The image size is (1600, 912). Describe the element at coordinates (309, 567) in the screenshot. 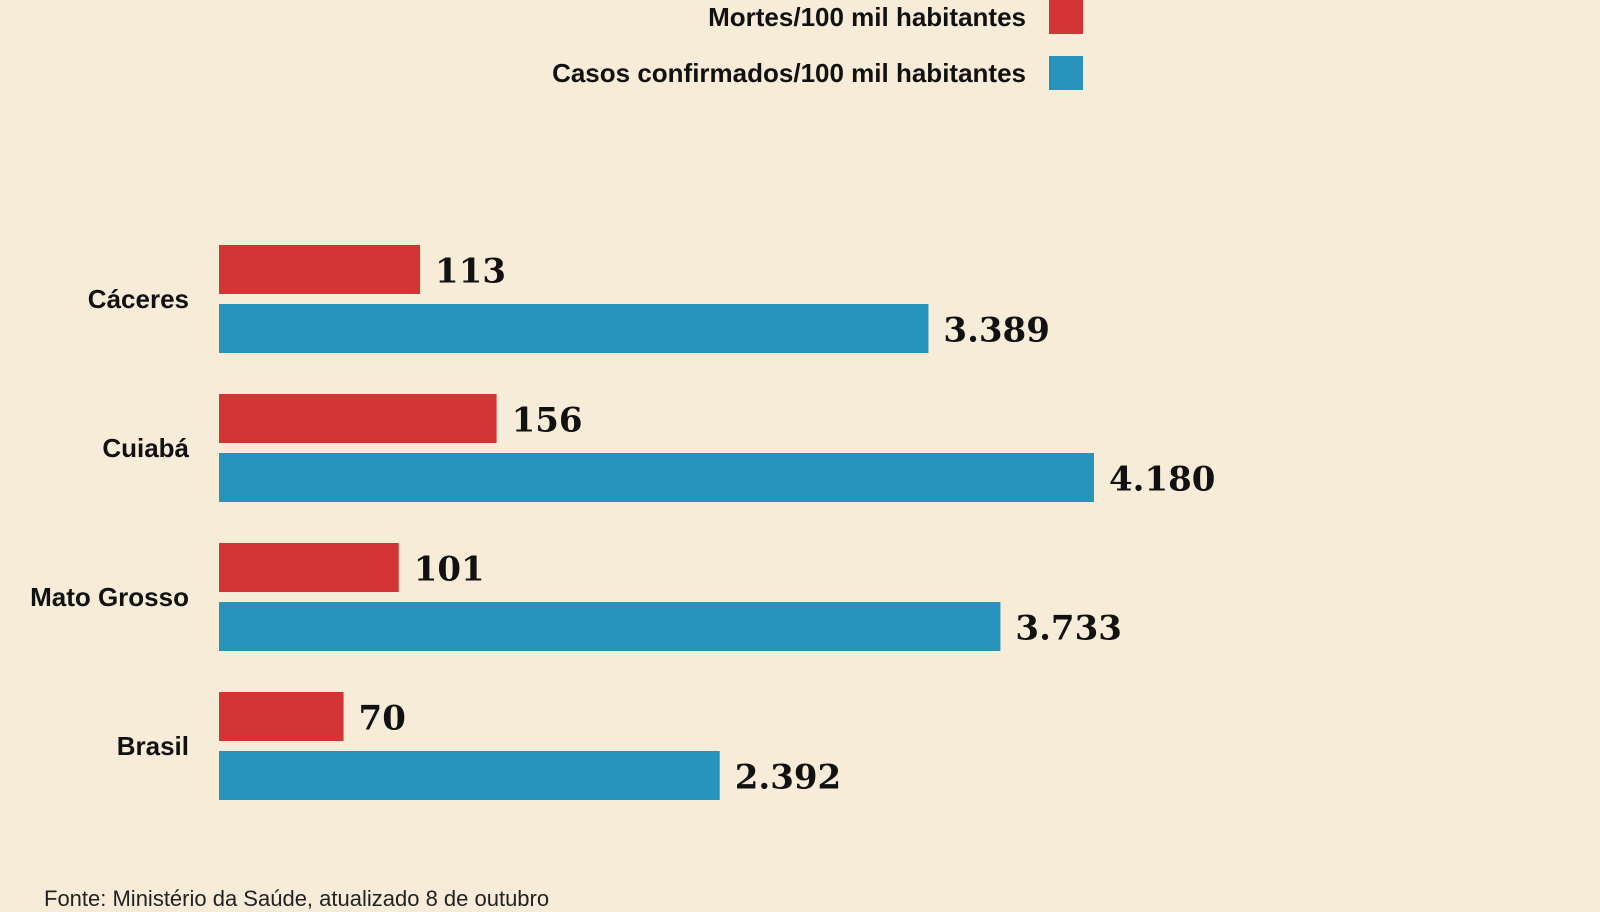

I see `deaths-bar-mato-grosso` at that location.